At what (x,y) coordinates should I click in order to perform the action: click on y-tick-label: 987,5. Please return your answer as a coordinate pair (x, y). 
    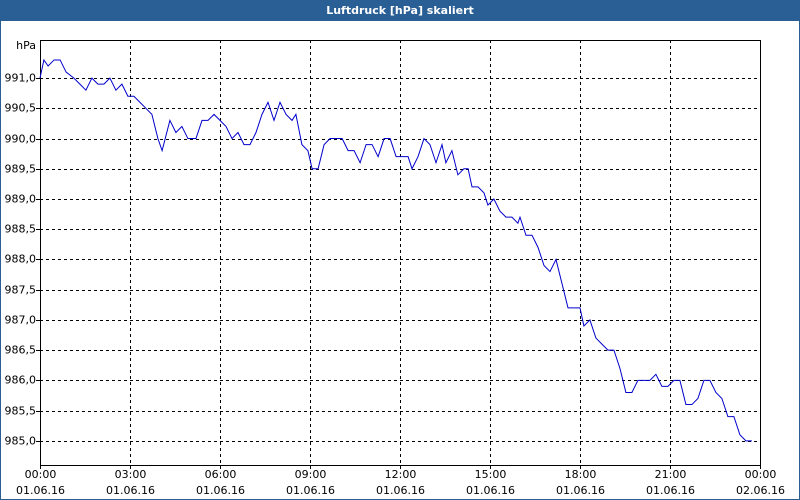
    Looking at the image, I should click on (21, 290).